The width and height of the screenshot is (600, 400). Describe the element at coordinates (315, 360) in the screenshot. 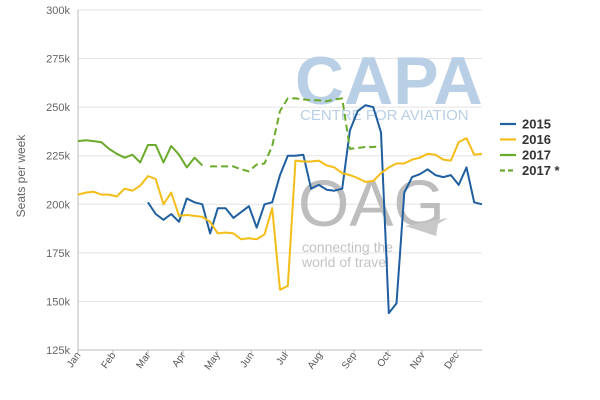

I see `x-tick-label: Aug` at that location.